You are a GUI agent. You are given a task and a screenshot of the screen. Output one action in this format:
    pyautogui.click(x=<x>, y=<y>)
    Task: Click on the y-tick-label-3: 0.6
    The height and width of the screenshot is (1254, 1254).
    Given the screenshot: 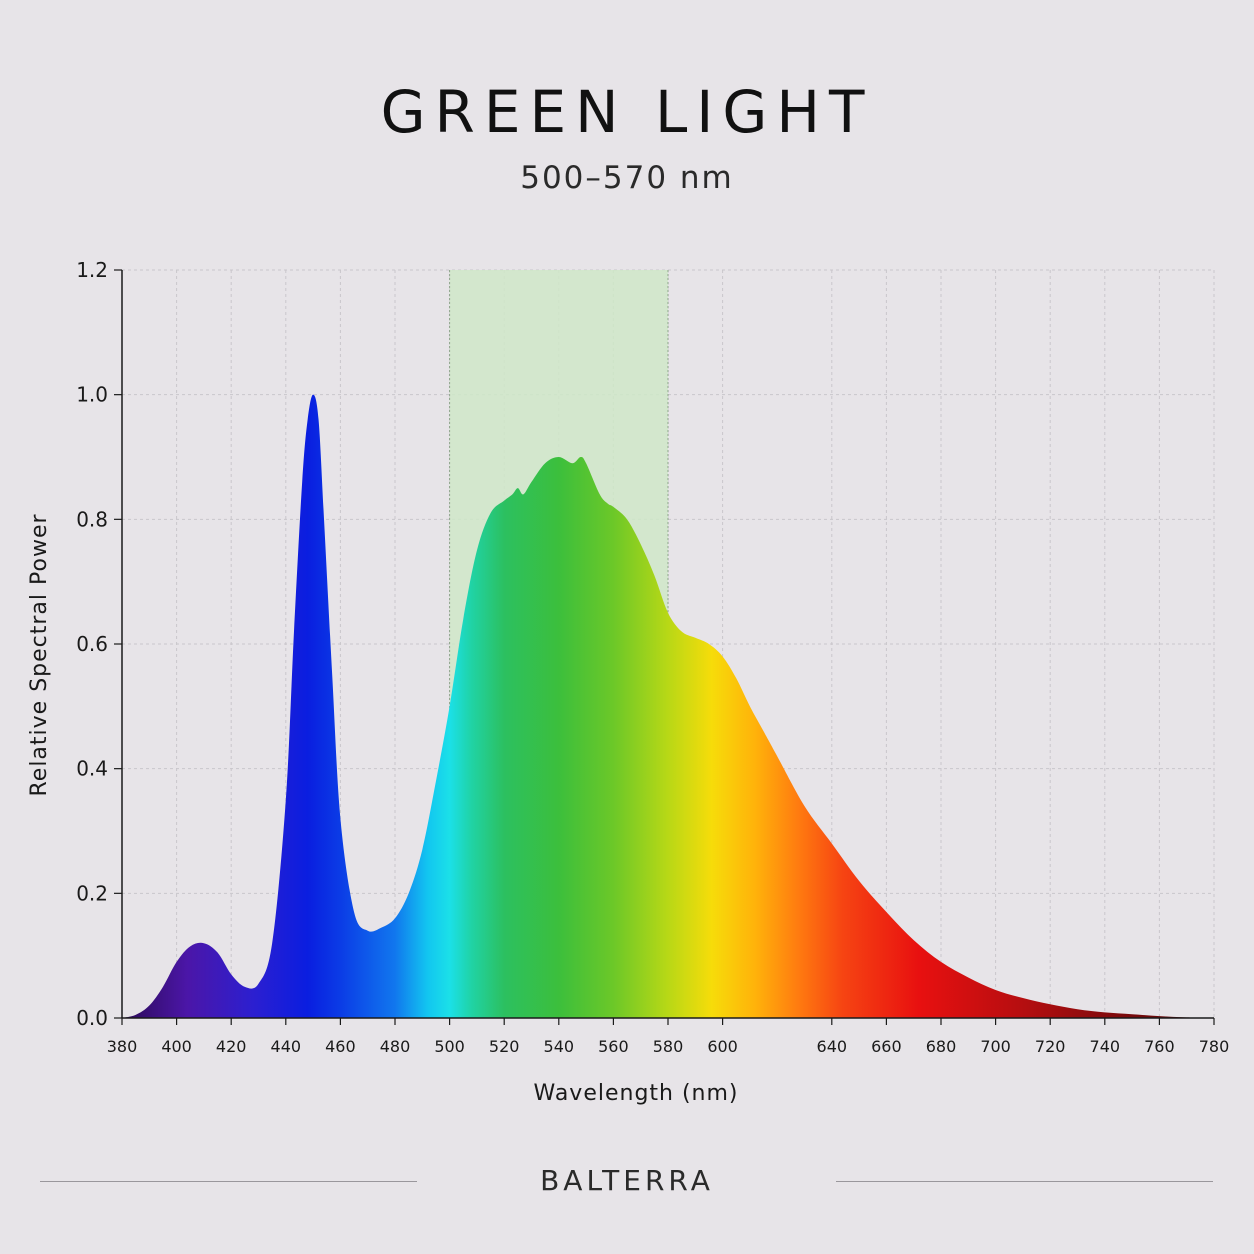 What is the action you would take?
    pyautogui.click(x=92, y=644)
    